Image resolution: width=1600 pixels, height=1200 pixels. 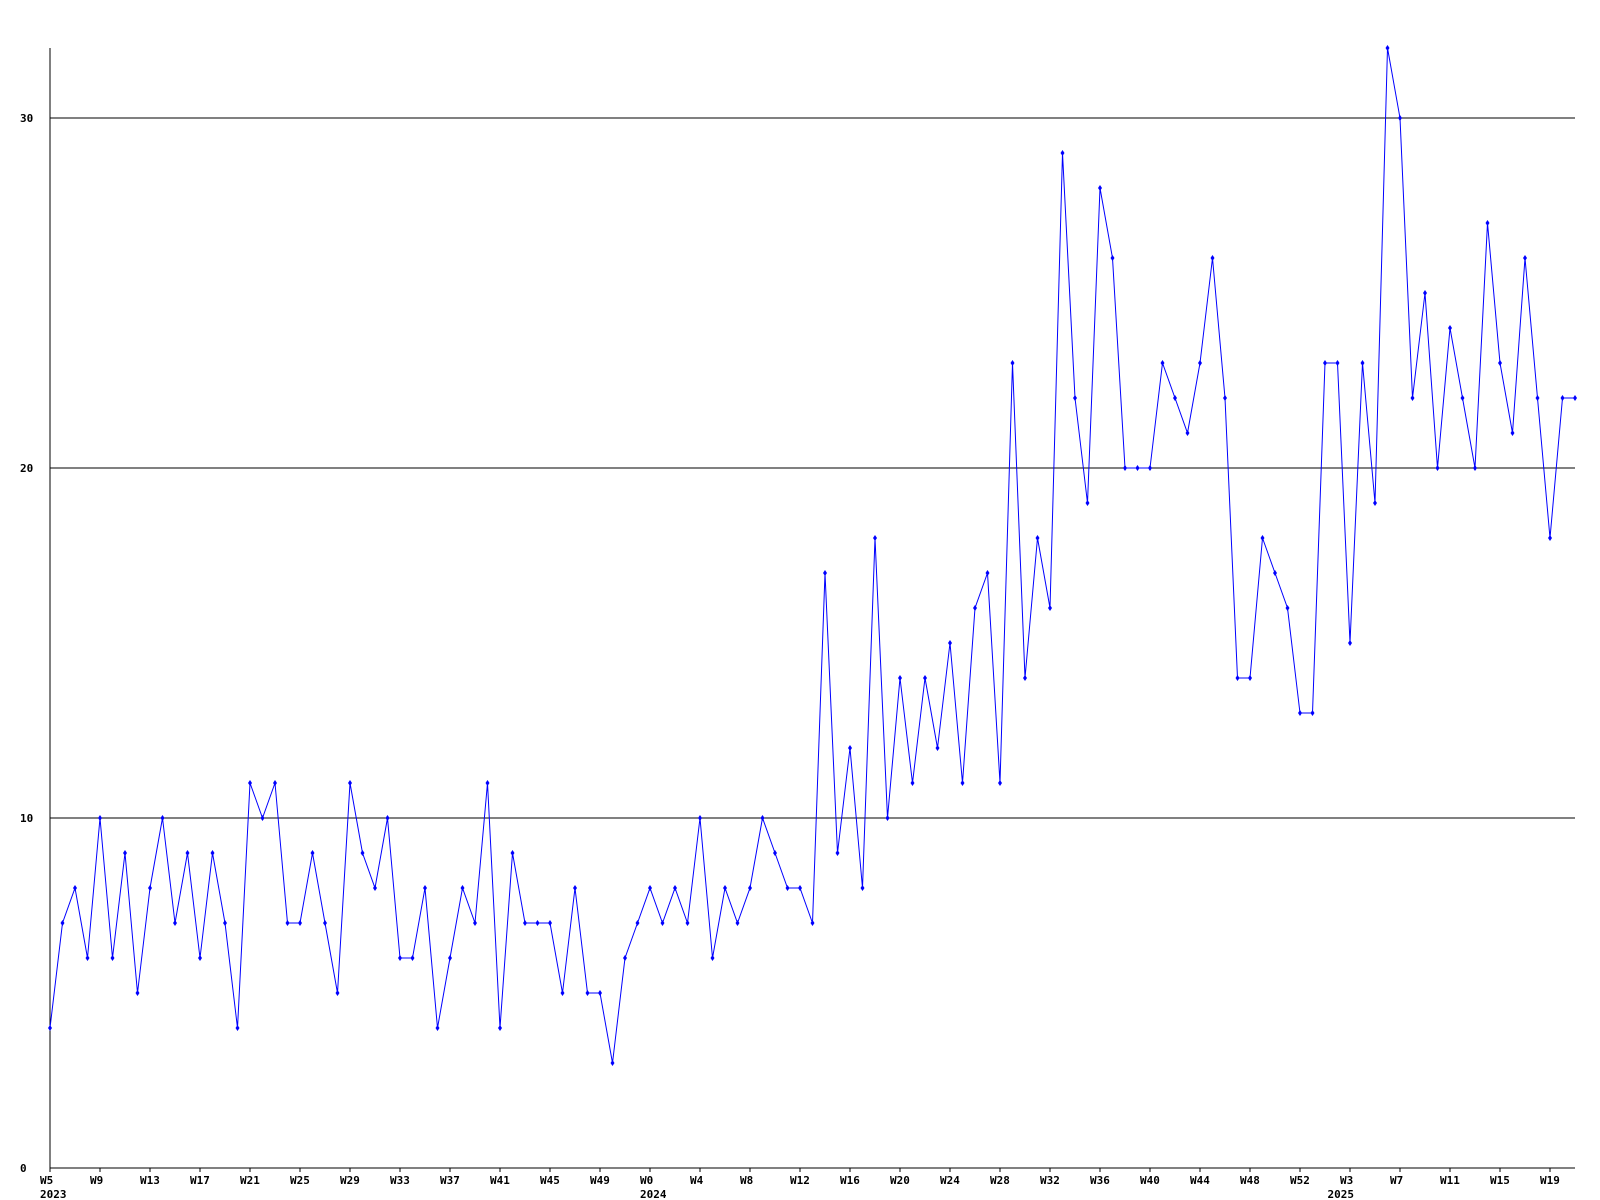 What do you see at coordinates (746, 1180) in the screenshot?
I see `x-tick-label: W8` at bounding box center [746, 1180].